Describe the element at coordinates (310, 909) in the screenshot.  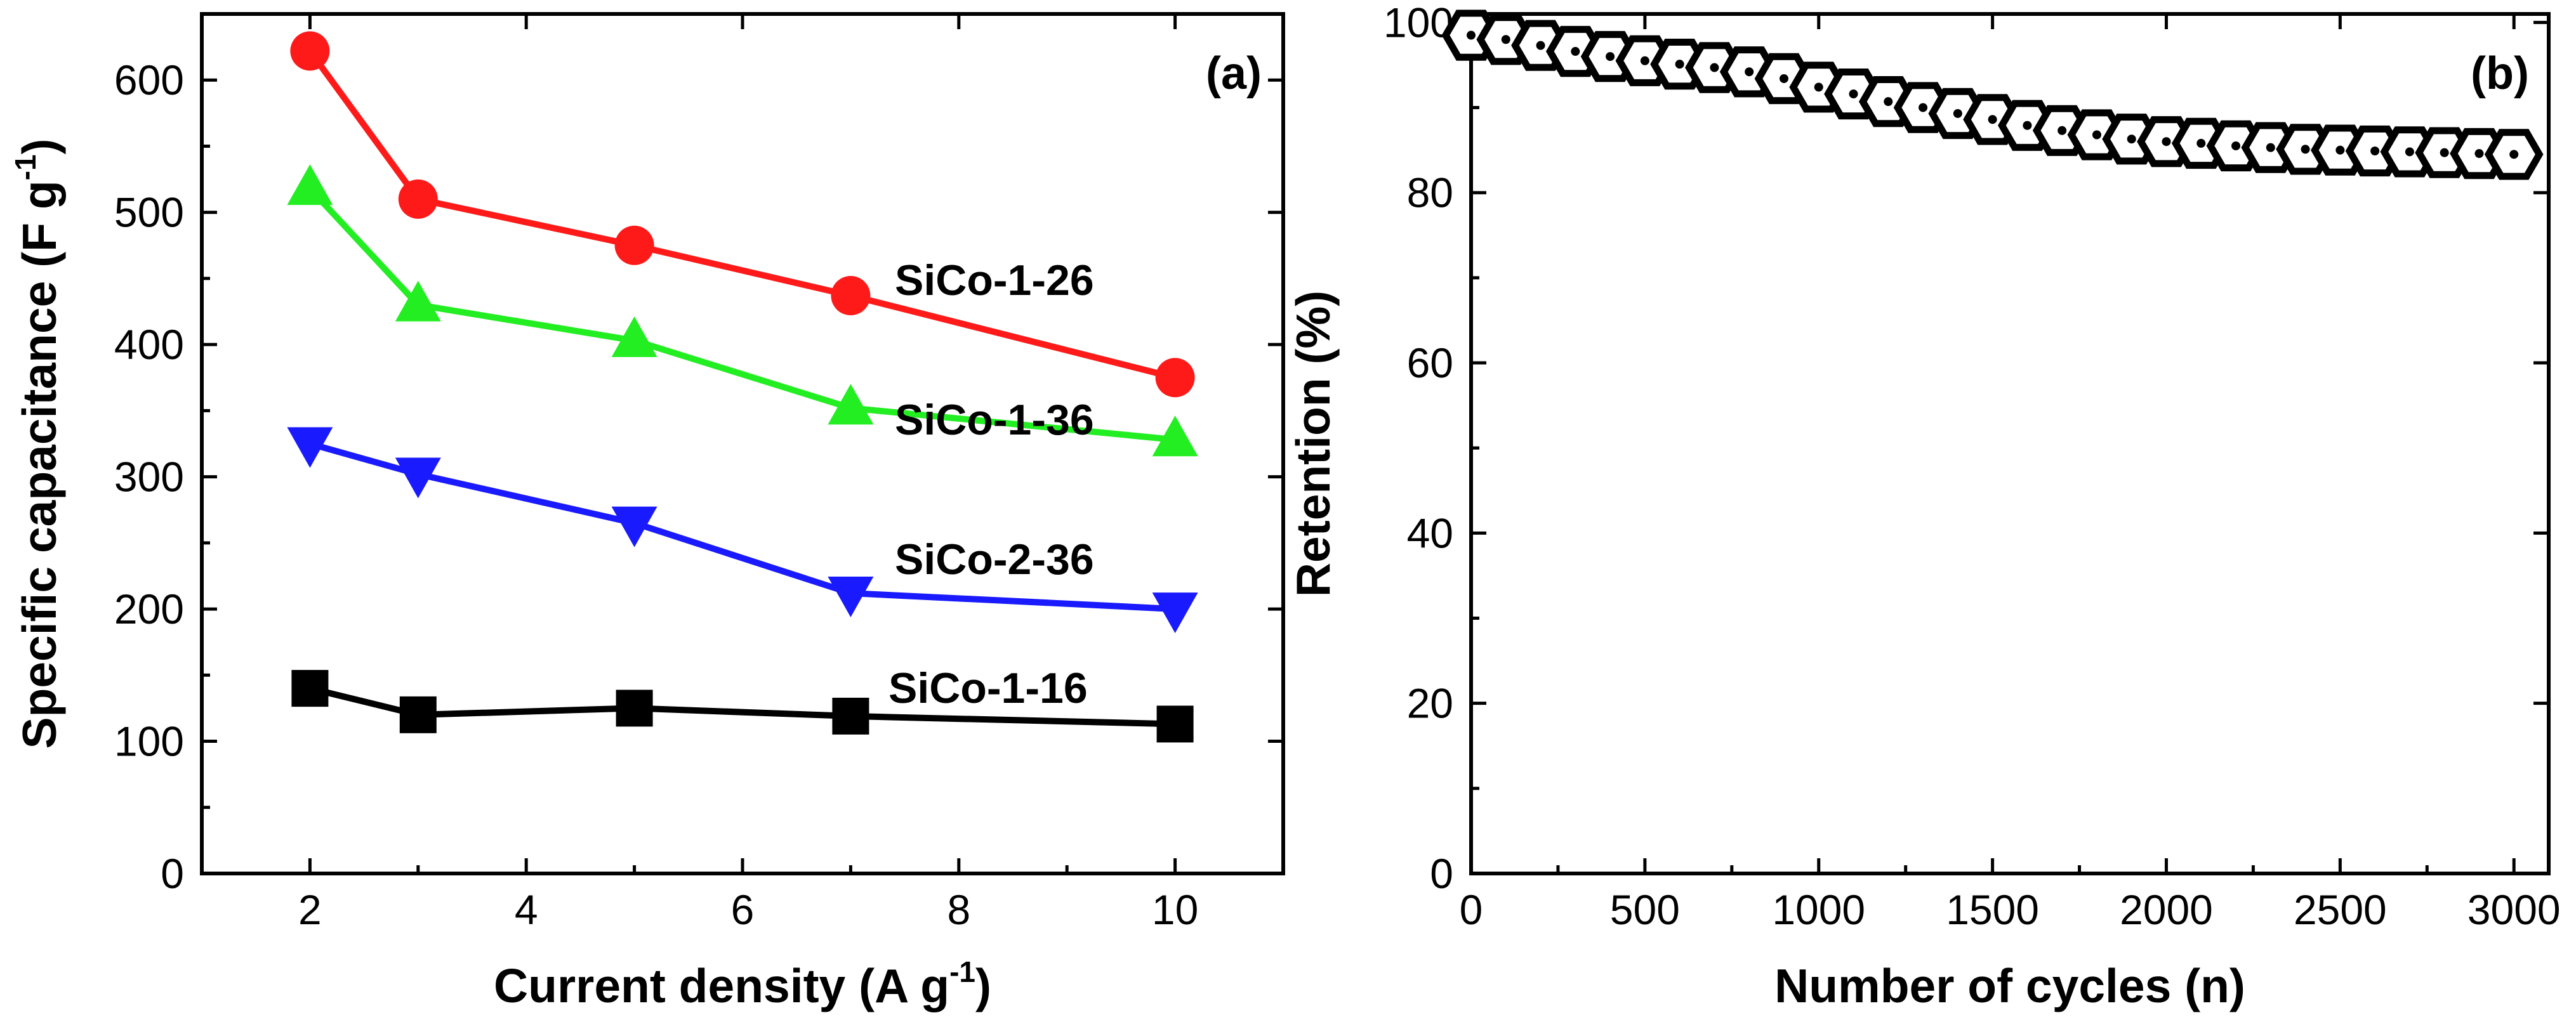
I see `x-tick-label: 2` at that location.